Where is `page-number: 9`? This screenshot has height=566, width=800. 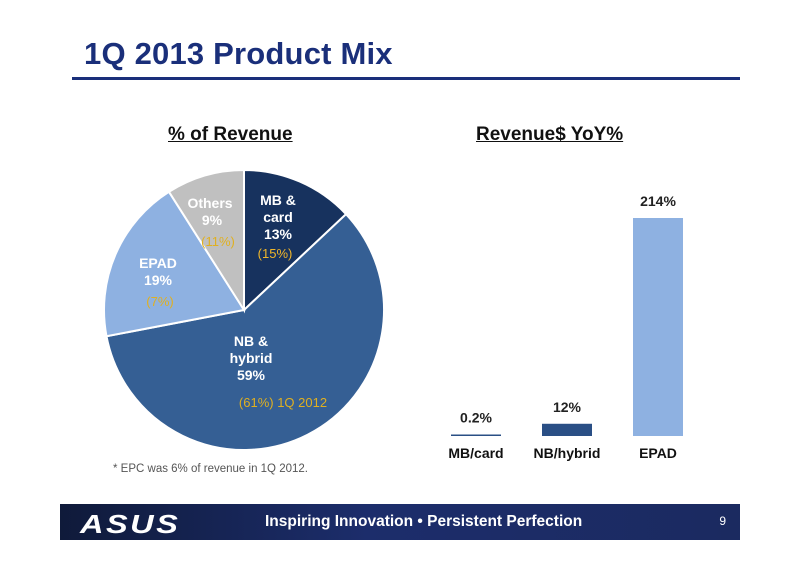
page-number: 9 is located at coordinates (722, 521).